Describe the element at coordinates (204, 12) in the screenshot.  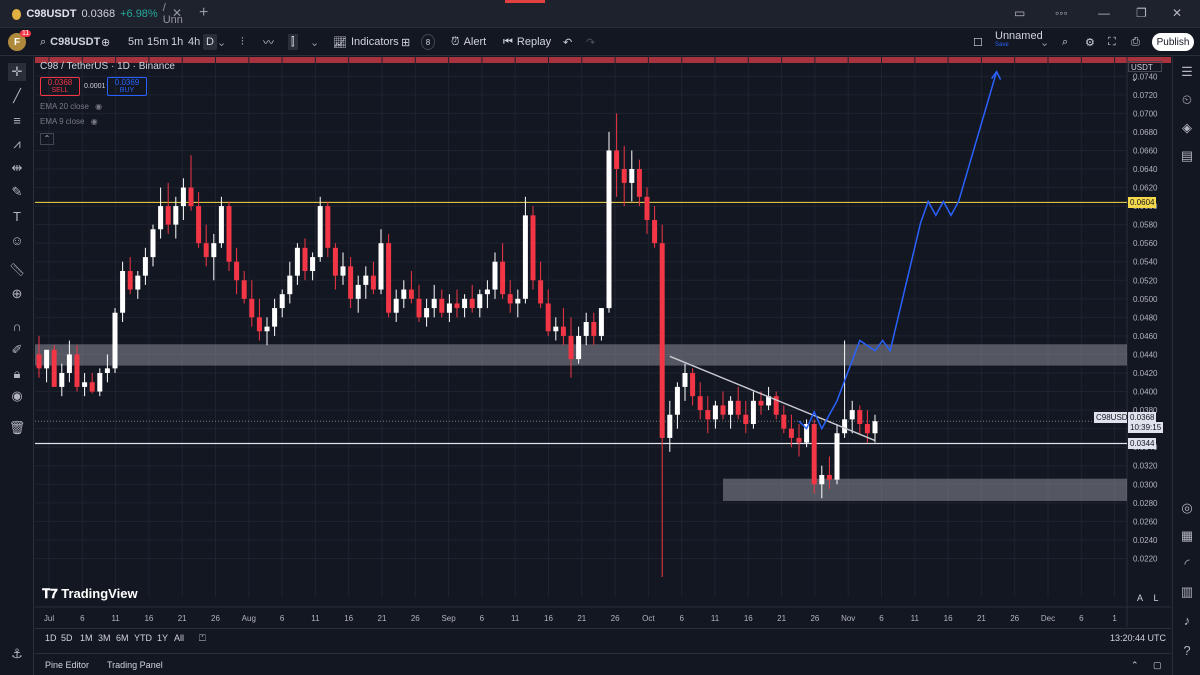
I see `new-tab-icon: +` at that location.